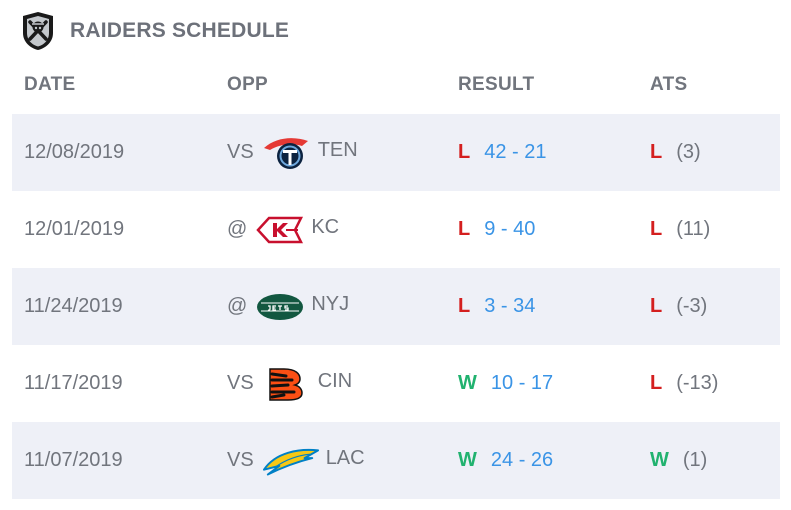  I want to click on opponent-cell: VS TEN, so click(292, 152).